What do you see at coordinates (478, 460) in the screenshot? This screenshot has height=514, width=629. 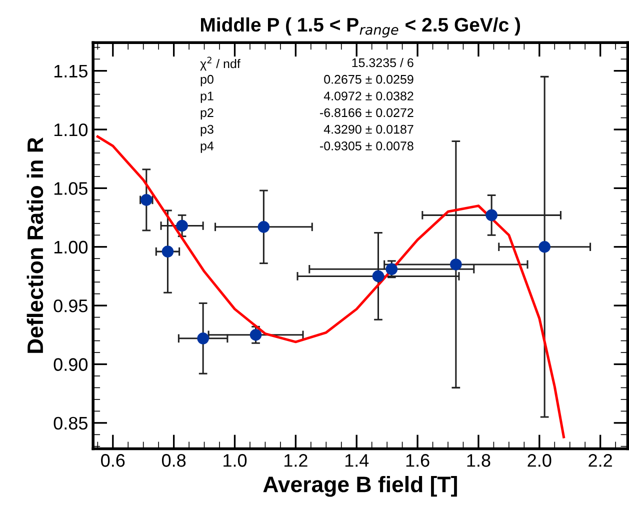 I see `x-tick-label: 1.8` at bounding box center [478, 460].